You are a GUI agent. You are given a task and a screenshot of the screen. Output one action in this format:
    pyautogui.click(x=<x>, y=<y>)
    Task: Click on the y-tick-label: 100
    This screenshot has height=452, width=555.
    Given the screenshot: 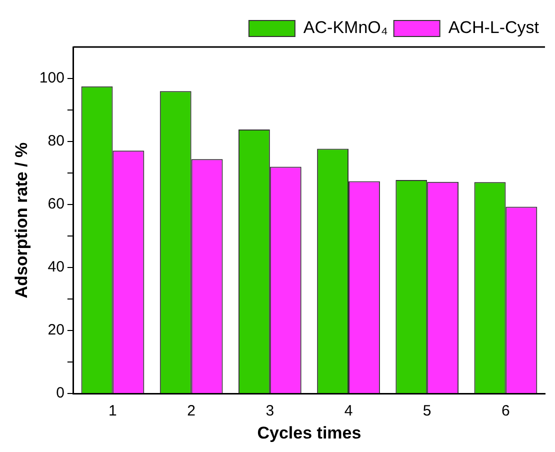 What is the action you would take?
    pyautogui.click(x=51, y=78)
    